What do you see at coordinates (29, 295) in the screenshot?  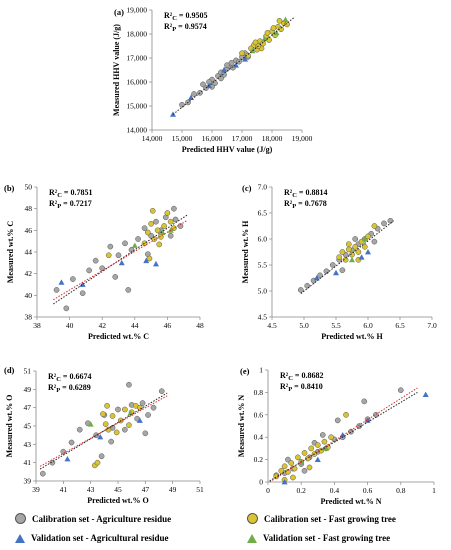 I see `y-tick-label: 40` at bounding box center [29, 295].